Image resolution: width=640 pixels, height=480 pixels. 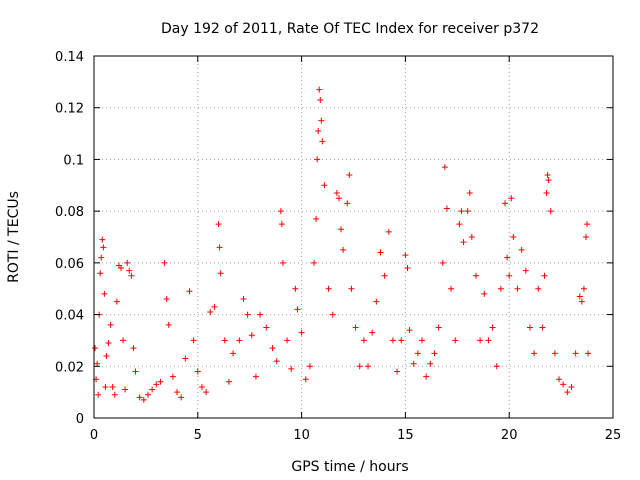 What do you see at coordinates (69, 264) in the screenshot?
I see `y-tick-label: 0.06` at bounding box center [69, 264].